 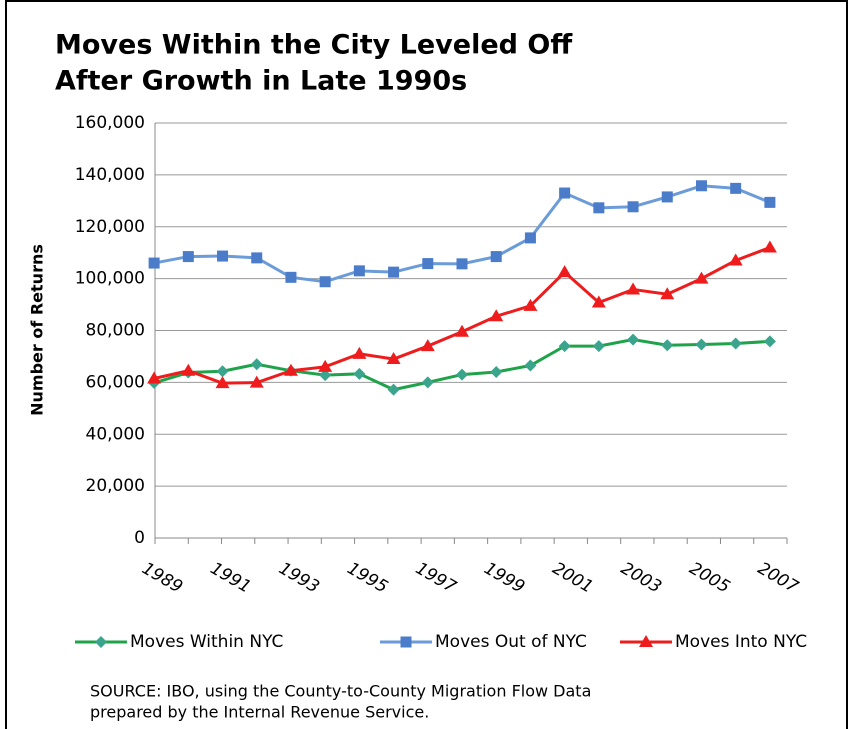 What do you see at coordinates (314, 45) in the screenshot?
I see `chart-title: Moves Within the City Leveled Off` at bounding box center [314, 45].